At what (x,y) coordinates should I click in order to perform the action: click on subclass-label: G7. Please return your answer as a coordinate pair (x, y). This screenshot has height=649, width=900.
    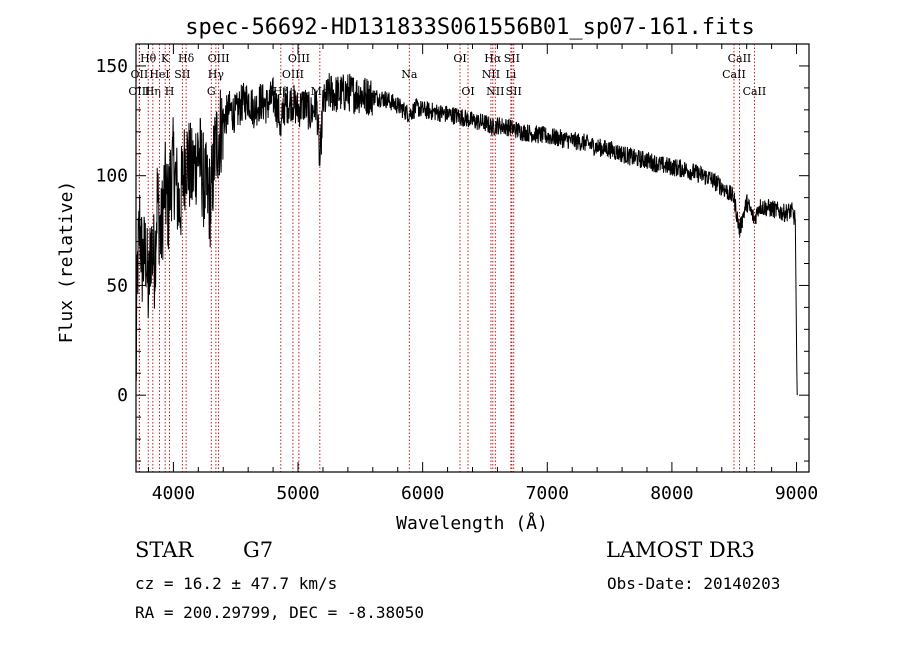
    Looking at the image, I should click on (258, 550).